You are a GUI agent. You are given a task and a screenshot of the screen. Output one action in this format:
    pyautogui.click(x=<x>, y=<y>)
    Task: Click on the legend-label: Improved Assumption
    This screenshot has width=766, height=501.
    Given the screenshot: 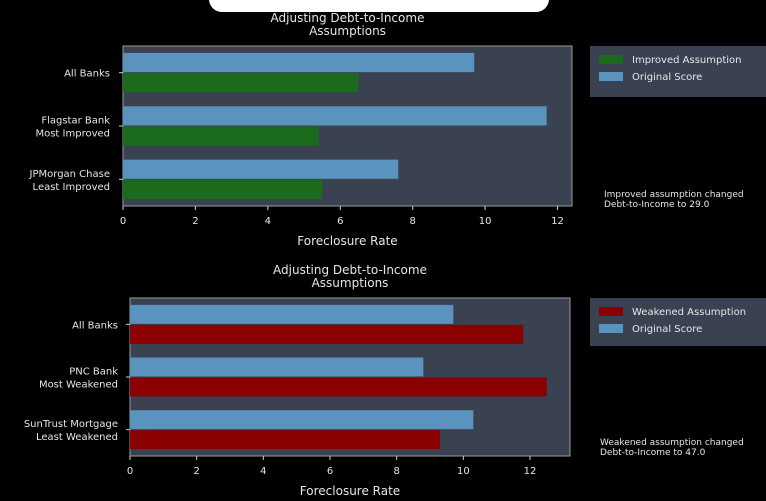 What is the action you would take?
    pyautogui.click(x=687, y=60)
    